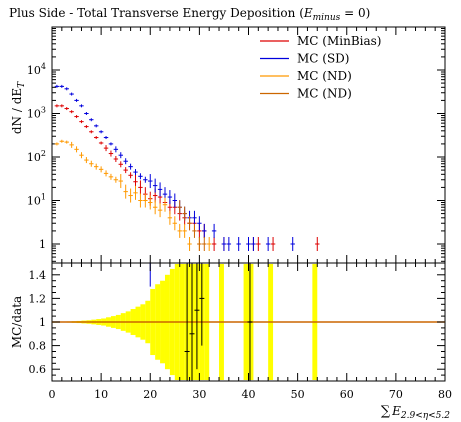 This screenshot has height=422, width=461. What do you see at coordinates (18, 107) in the screenshot?
I see `main-y-axis-label: dN / dET` at bounding box center [18, 107].